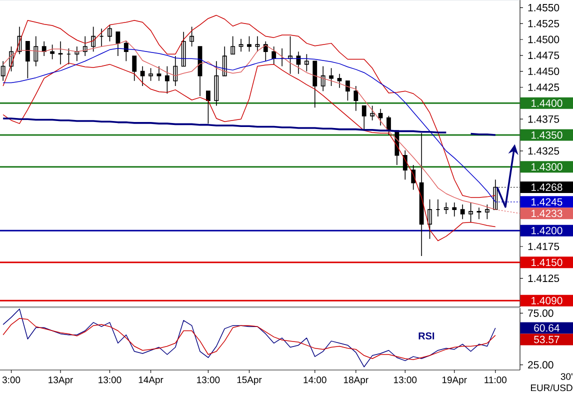  I want to click on text: 60.64, so click(547, 328).